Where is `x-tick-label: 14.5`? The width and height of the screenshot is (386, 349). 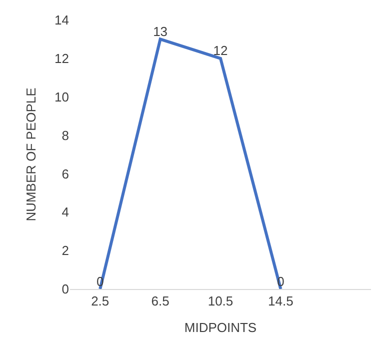 x-tick-label: 14.5 is located at coordinates (281, 301).